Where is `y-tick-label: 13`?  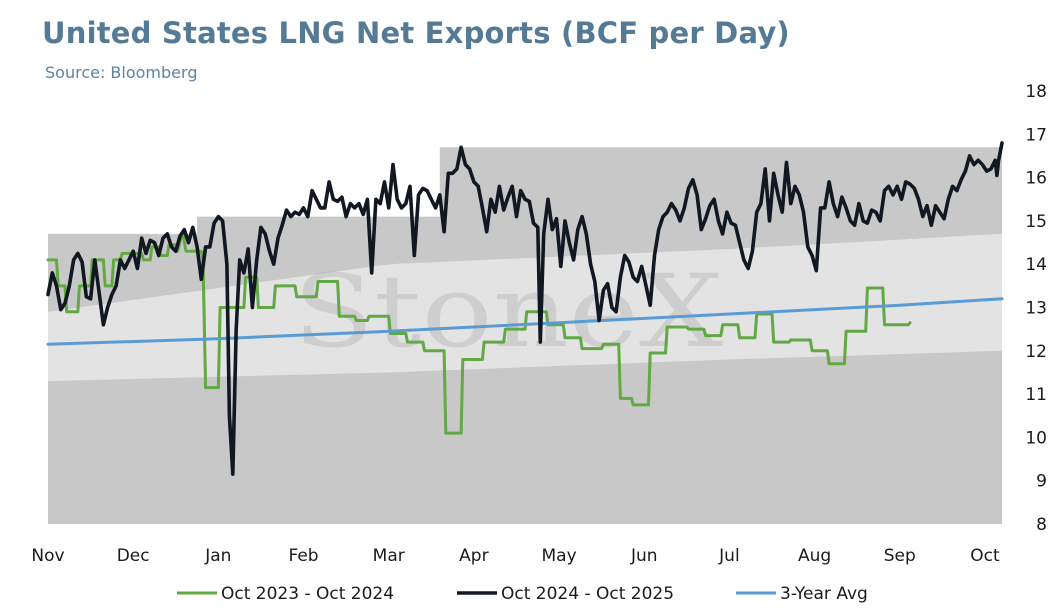
y-tick-label: 13 is located at coordinates (1036, 309).